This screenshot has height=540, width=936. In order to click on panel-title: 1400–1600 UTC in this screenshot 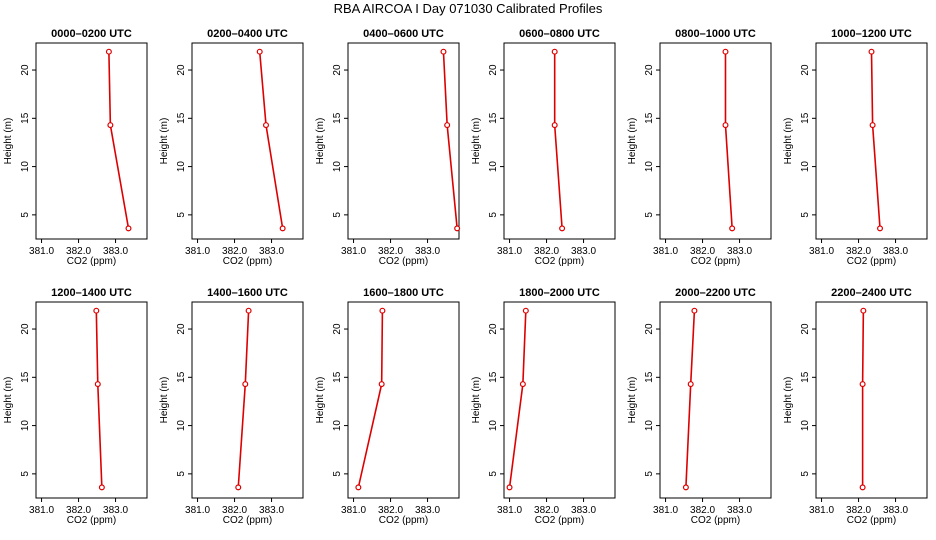, I will do `click(247, 293)`.